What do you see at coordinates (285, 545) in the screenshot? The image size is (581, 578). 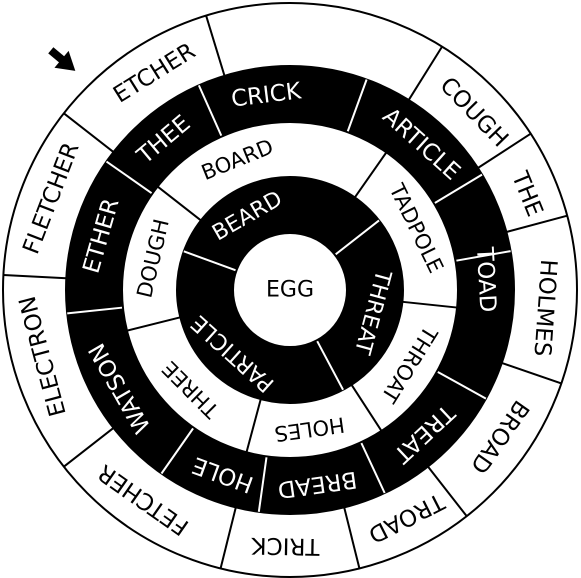 I see `ring-4-word: TRICK` at bounding box center [285, 545].